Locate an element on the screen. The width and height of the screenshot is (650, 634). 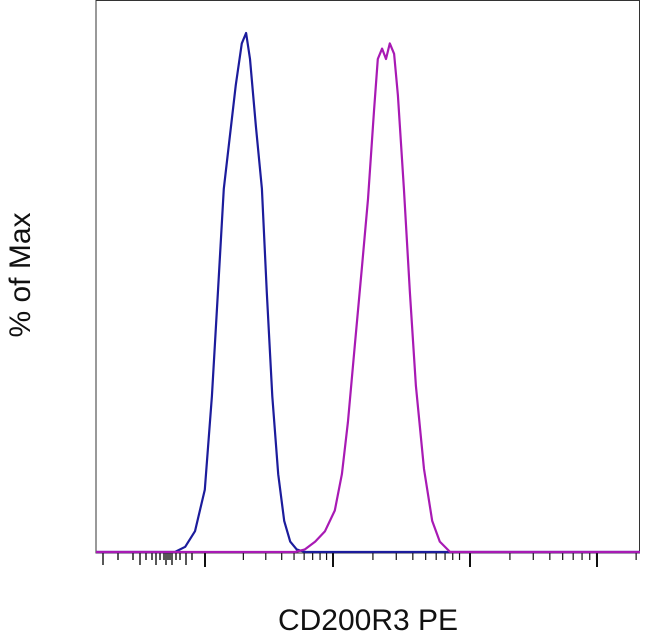
x-axis-ticks is located at coordinates (369, 560).